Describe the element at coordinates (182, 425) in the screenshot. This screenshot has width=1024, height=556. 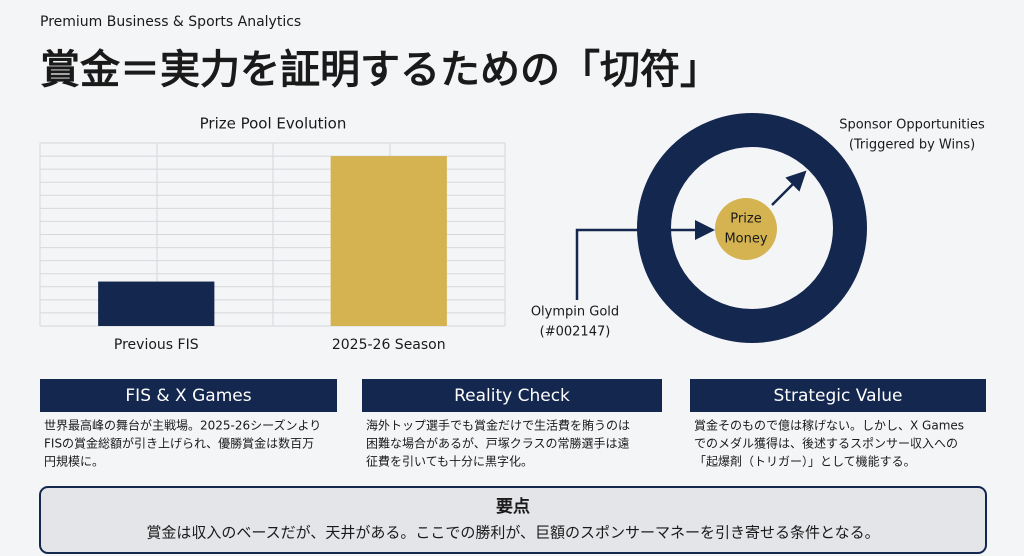
I see `card-text: 世界最高峰の舞台が主戦場。2025-26シーズンより` at that location.